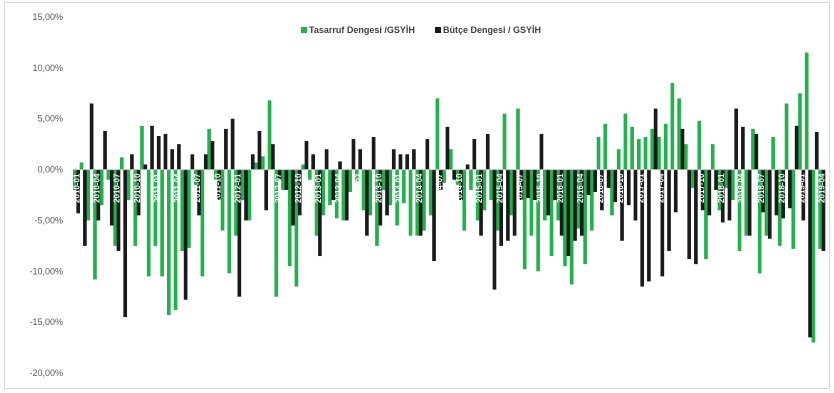 The height and width of the screenshot is (393, 834). Describe the element at coordinates (600, 188) in the screenshot. I see `x-tick-label: 2016-07` at that location.